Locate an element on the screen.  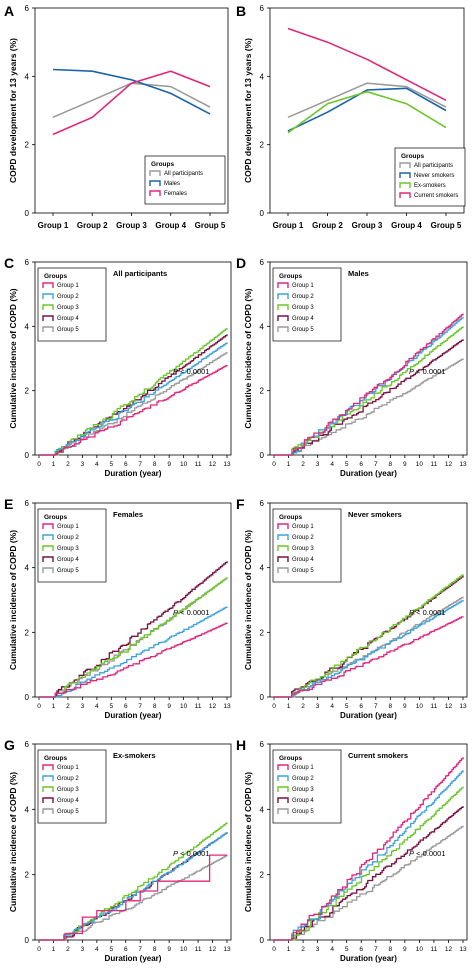
x-tick-label: 7 is located at coordinates (140, 949).